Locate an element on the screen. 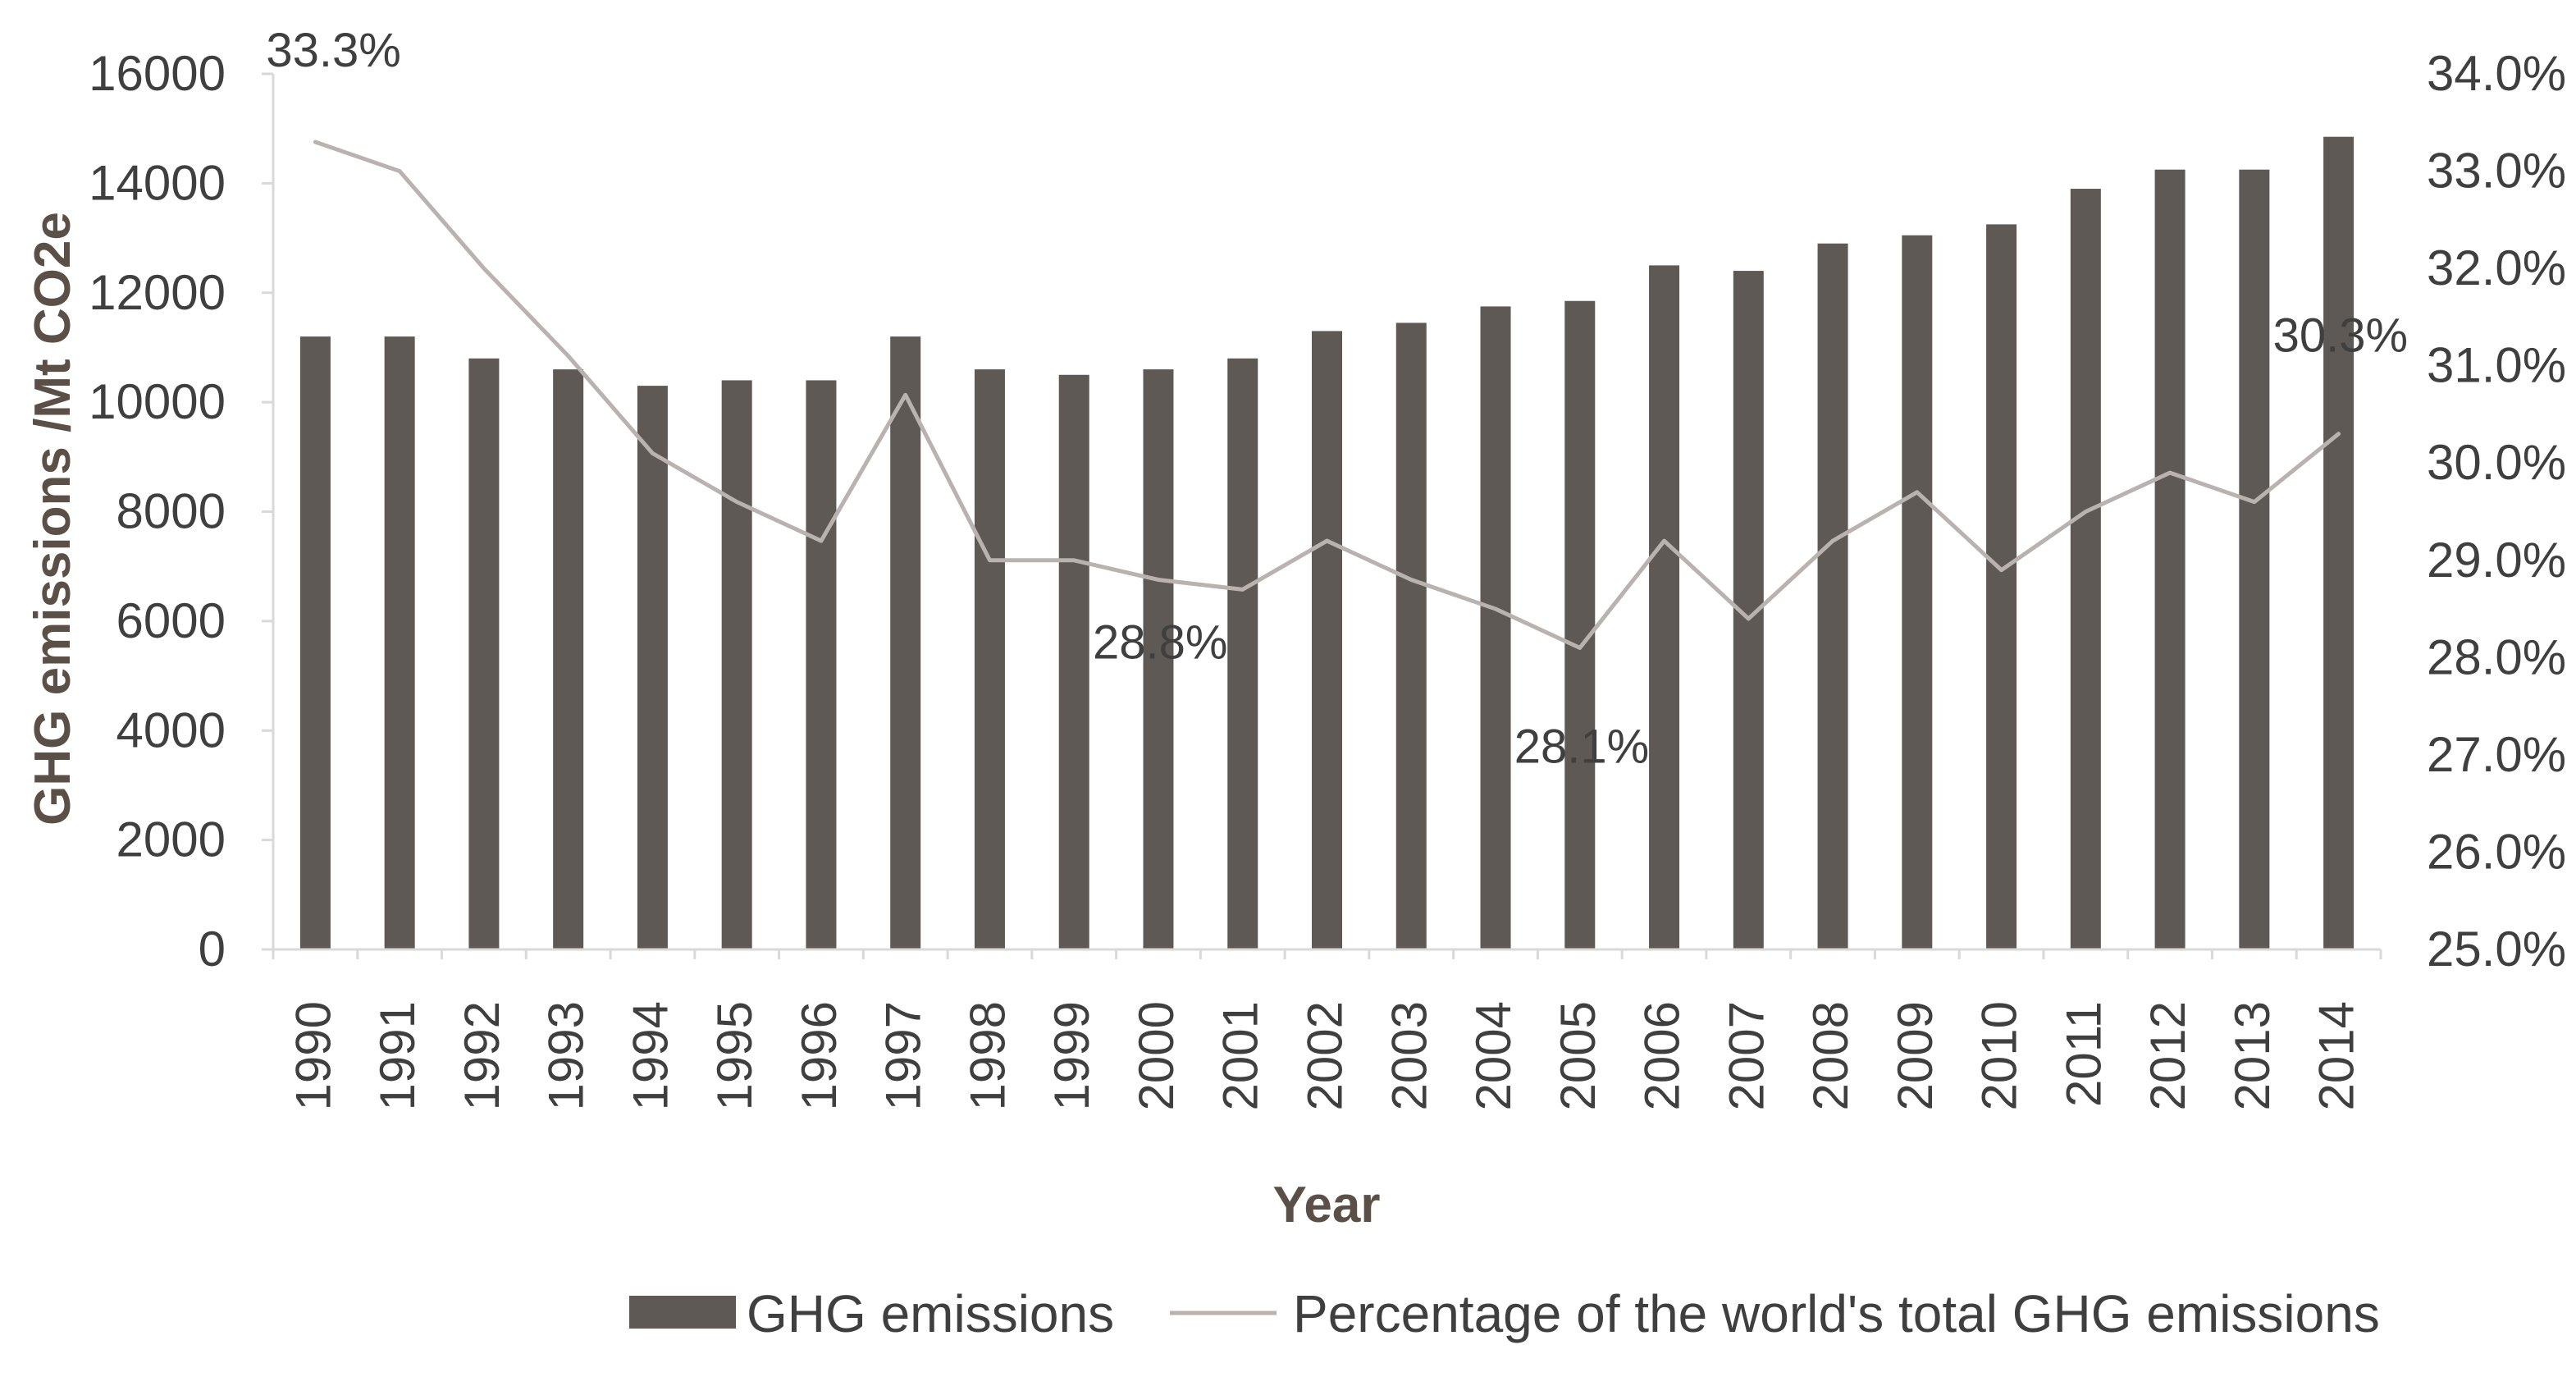 The height and width of the screenshot is (1386, 2576). y2-tick-label: 30.0% is located at coordinates (2496, 463).